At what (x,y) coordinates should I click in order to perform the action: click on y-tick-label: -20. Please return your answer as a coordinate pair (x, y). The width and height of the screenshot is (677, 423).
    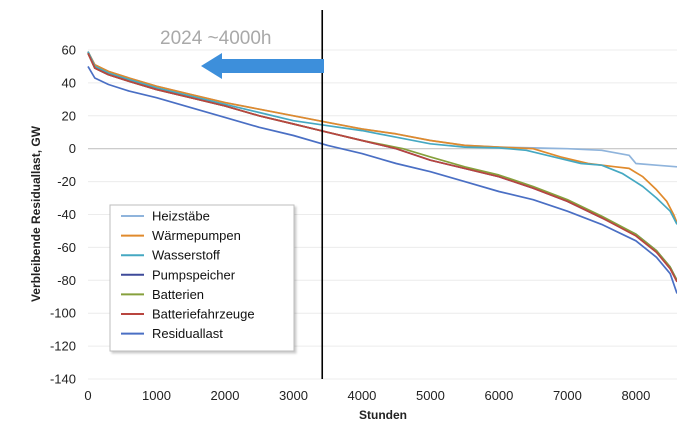
    Looking at the image, I should click on (66, 181).